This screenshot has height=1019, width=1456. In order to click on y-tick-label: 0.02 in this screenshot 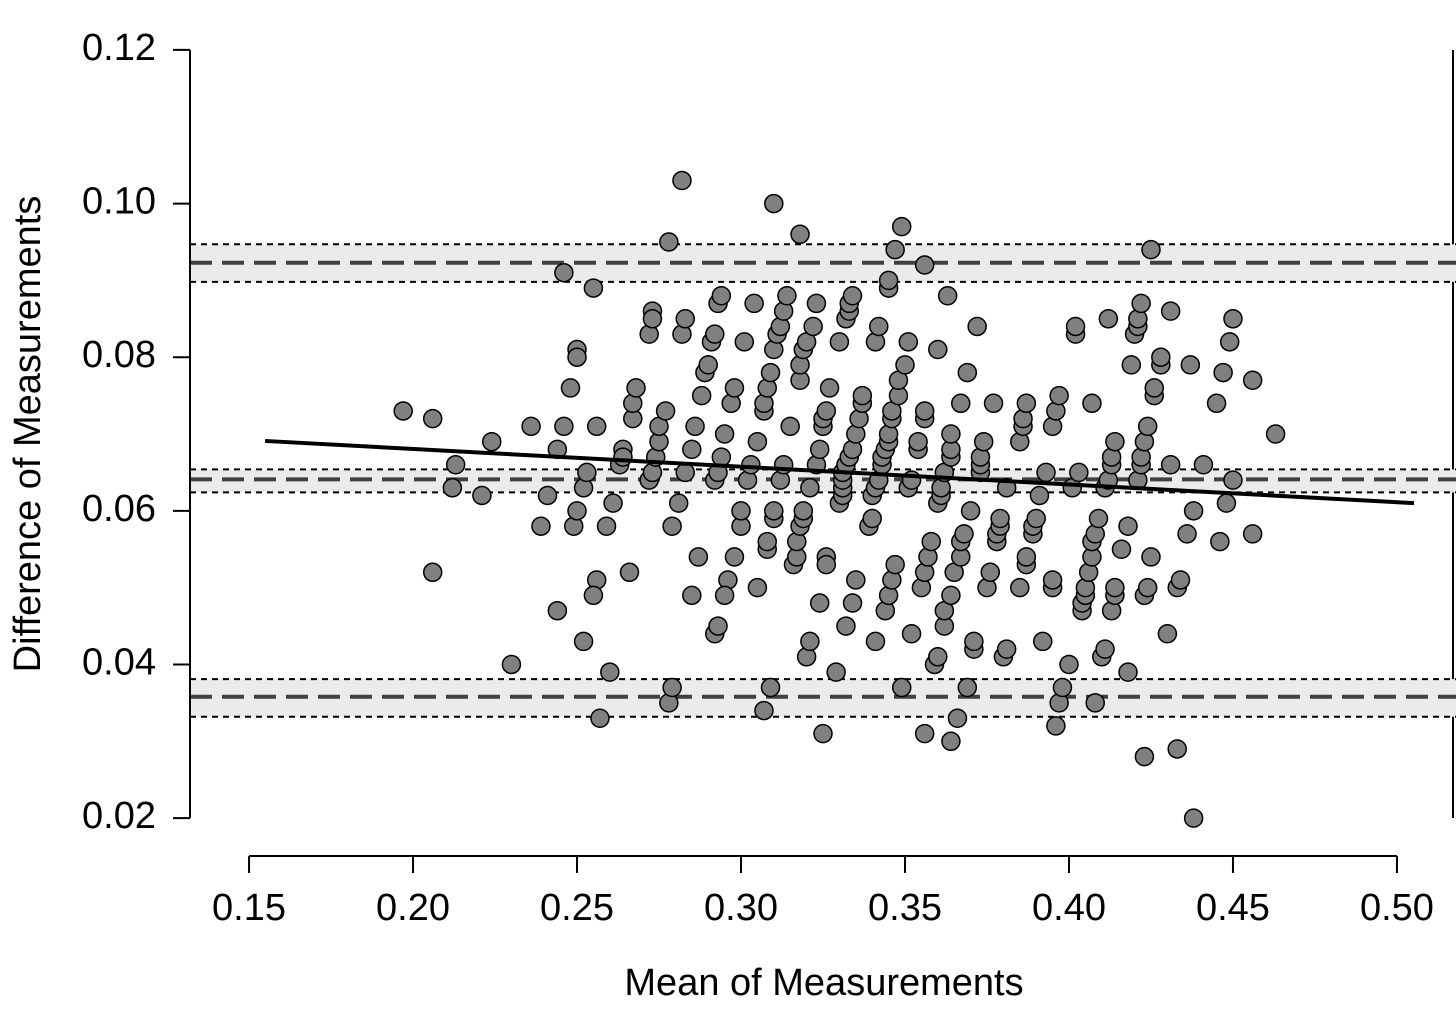, I will do `click(119, 816)`.